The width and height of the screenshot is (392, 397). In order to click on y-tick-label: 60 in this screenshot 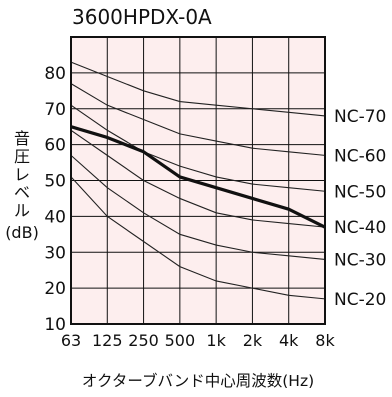, I will do `click(55, 146)`.